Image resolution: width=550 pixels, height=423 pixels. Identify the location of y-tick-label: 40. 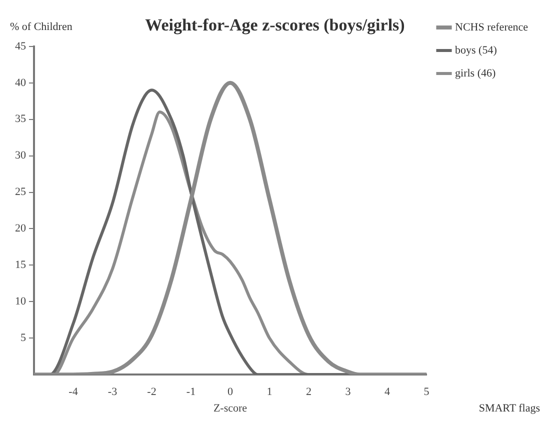
(20, 82).